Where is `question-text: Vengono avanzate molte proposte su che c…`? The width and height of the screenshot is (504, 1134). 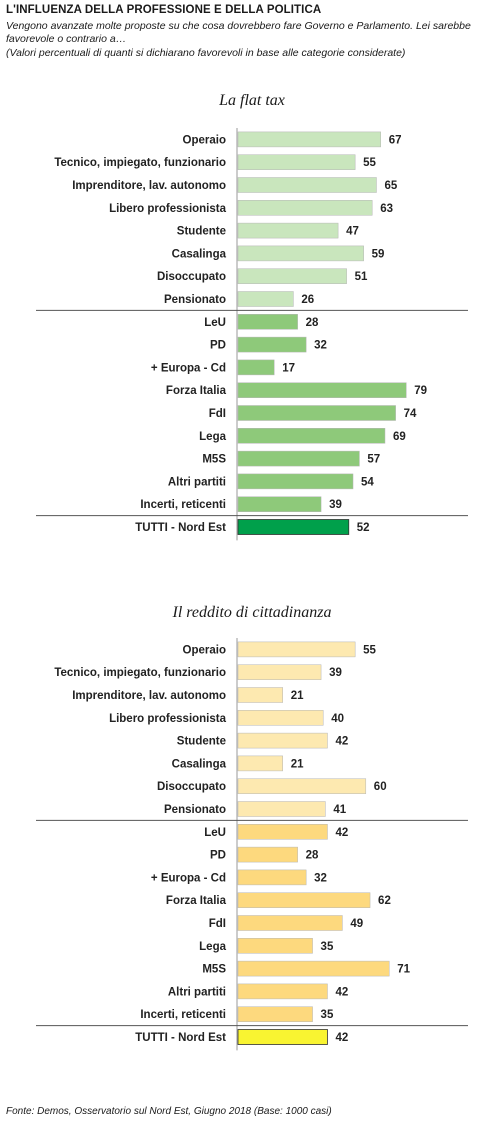
question-text: Vengono avanzate molte proposte su che c… is located at coordinates (238, 32).